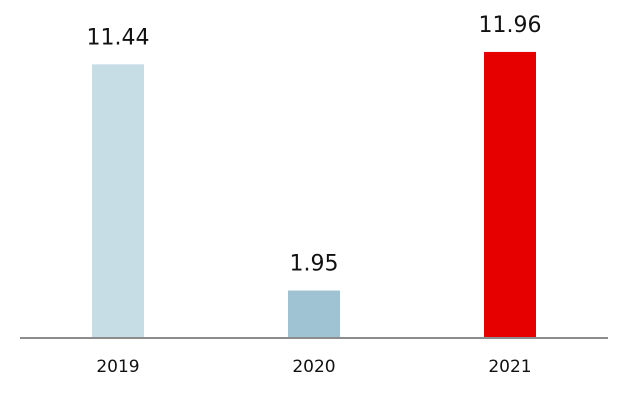  I want to click on bar-2019, so click(118, 200).